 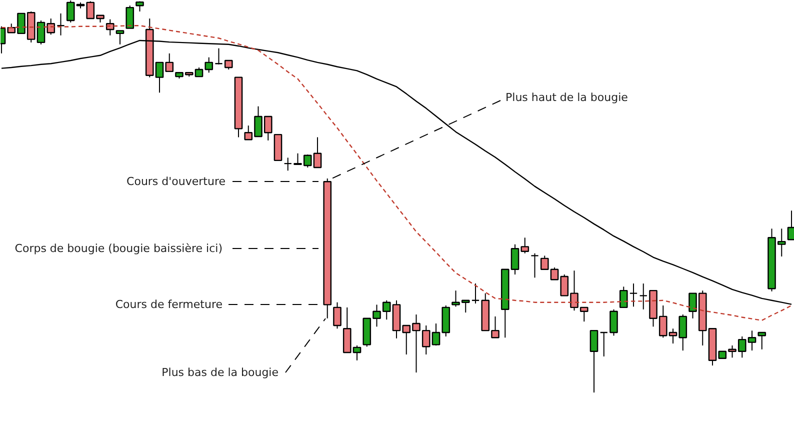 I want to click on annotation: Cours de fermeture, so click(x=169, y=304).